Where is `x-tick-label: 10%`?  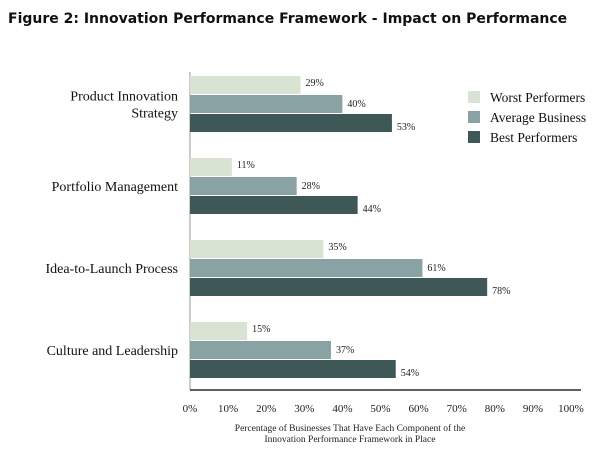
x-tick-label: 10% is located at coordinates (228, 409).